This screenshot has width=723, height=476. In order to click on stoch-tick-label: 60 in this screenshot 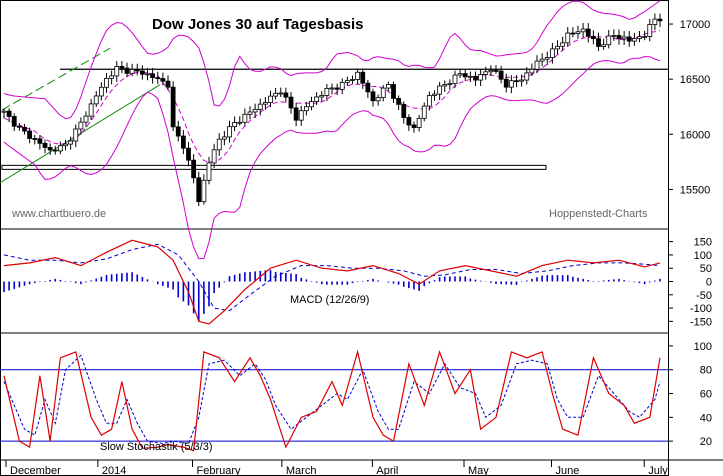, I will do `click(706, 395)`.